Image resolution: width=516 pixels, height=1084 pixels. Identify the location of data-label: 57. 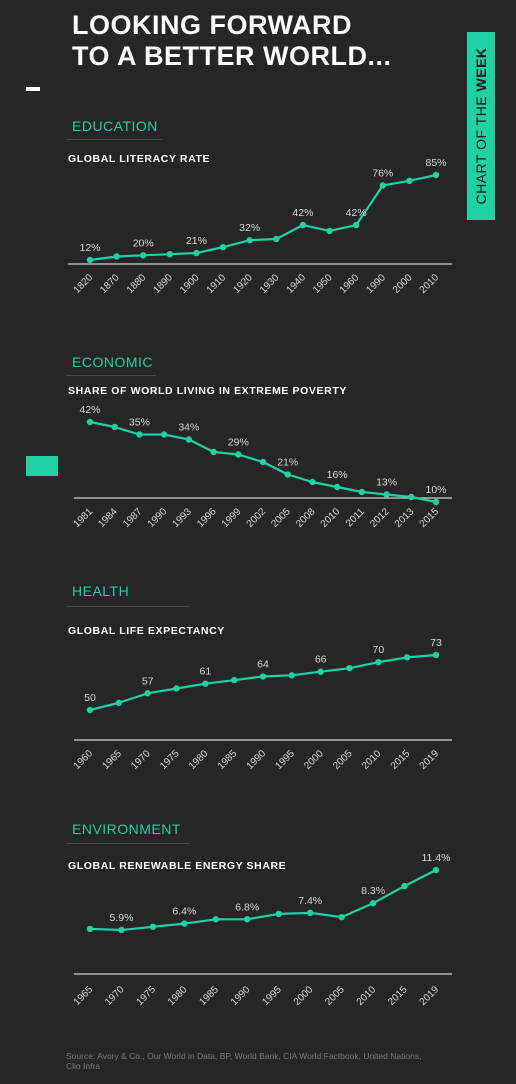
(148, 681).